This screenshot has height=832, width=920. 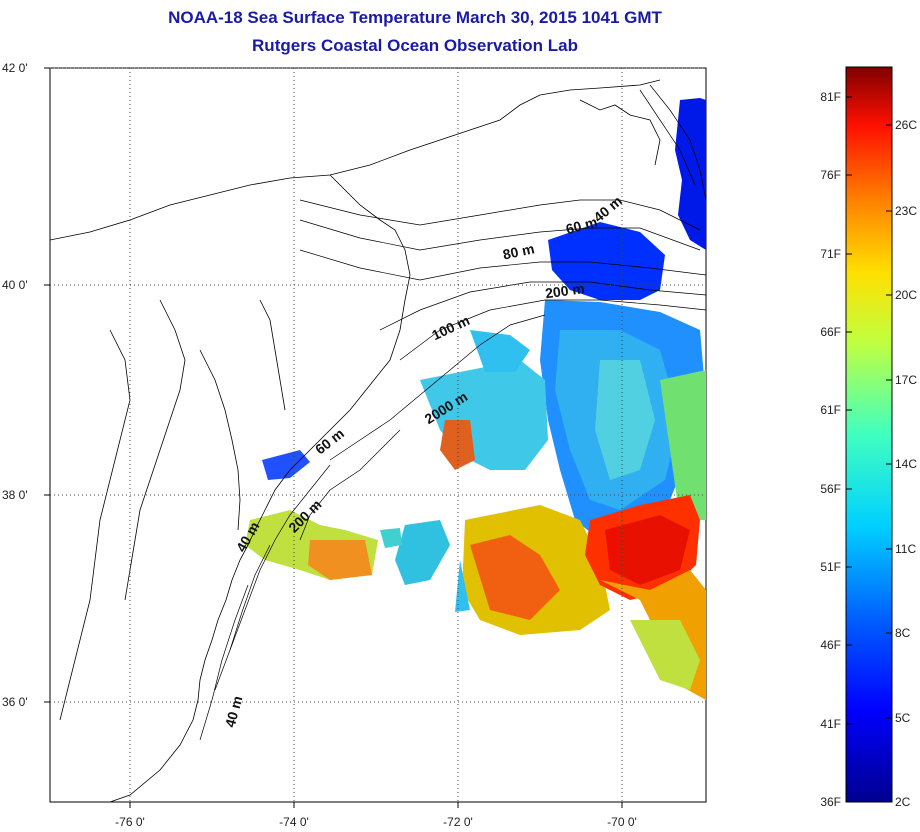 What do you see at coordinates (15, 285) in the screenshot?
I see `lat-tick-40: 40 0'` at bounding box center [15, 285].